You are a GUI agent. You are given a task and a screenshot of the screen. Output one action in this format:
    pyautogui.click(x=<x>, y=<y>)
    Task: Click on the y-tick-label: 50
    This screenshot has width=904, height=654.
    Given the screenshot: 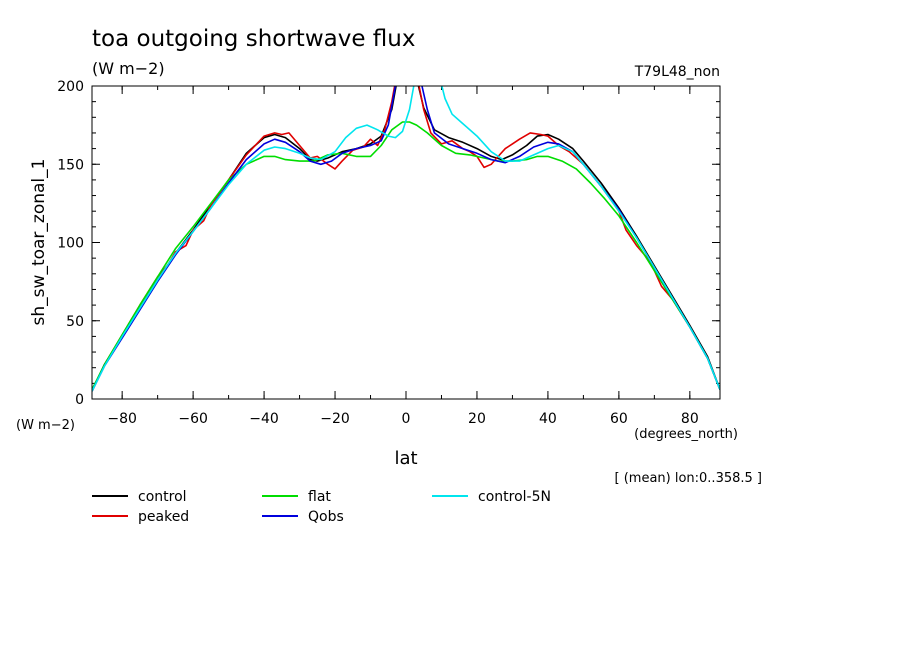 What is the action you would take?
    pyautogui.click(x=75, y=322)
    